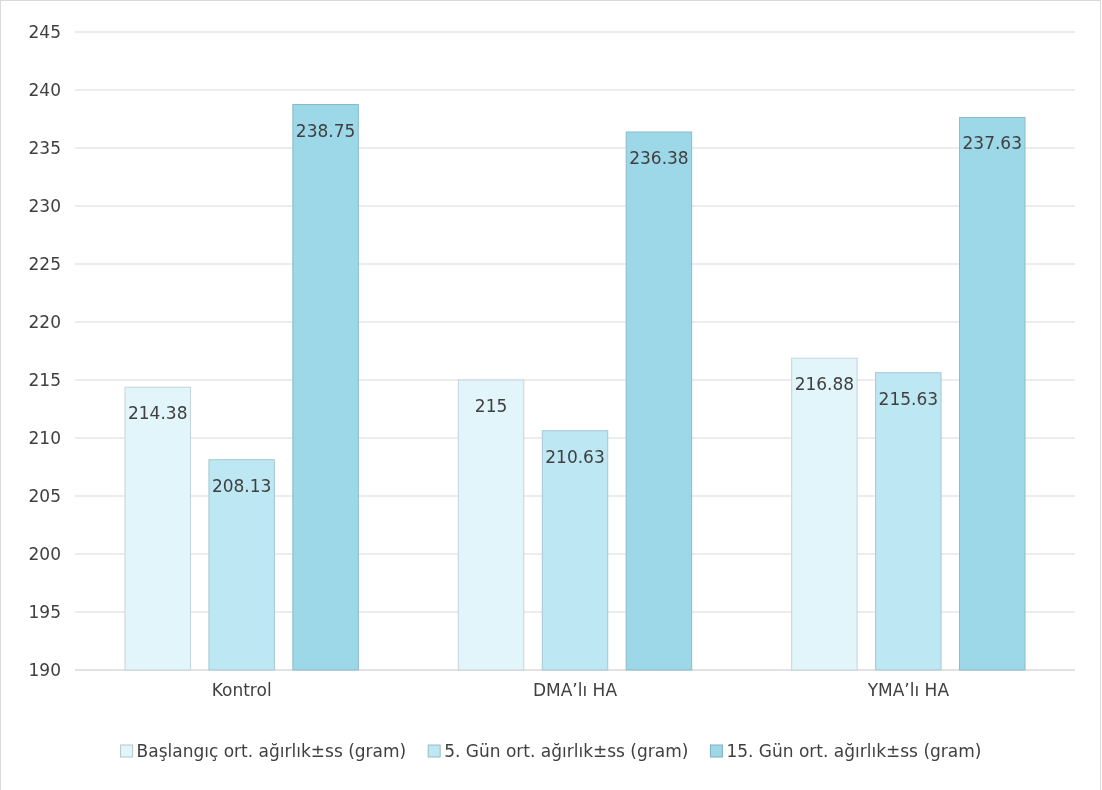 Image resolution: width=1102 pixels, height=790 pixels. I want to click on data-label: 216.88, so click(824, 384).